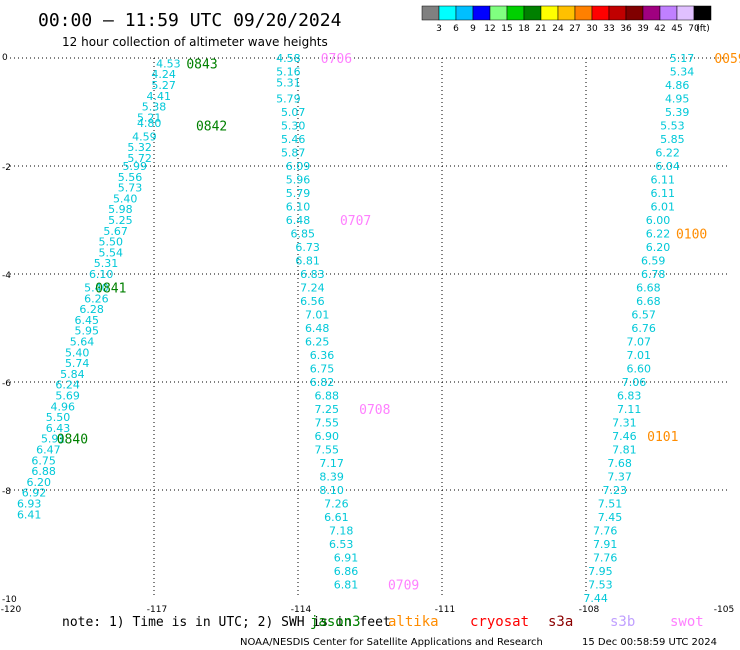  I want to click on wave-height-value: 7.95, so click(600, 571).